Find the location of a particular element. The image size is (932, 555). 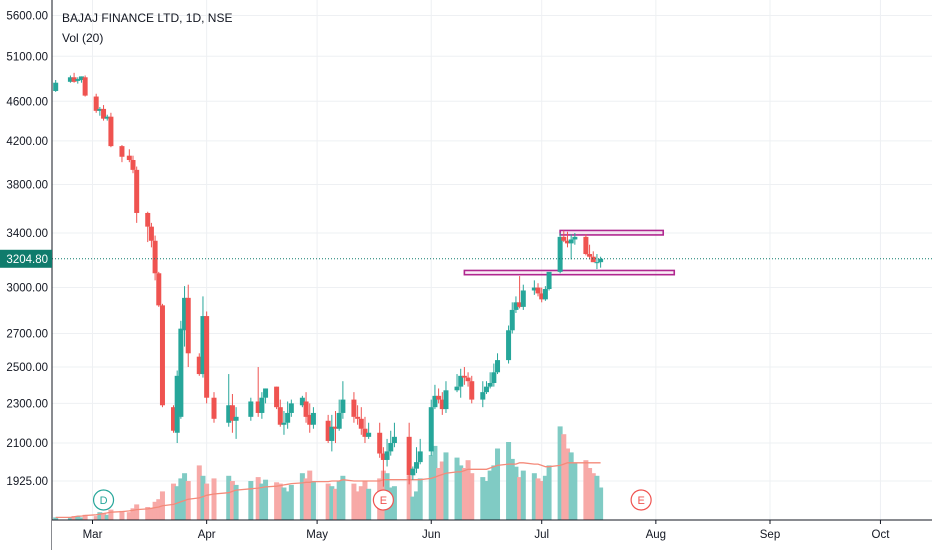

volume-label: Vol (20) is located at coordinates (83, 38).